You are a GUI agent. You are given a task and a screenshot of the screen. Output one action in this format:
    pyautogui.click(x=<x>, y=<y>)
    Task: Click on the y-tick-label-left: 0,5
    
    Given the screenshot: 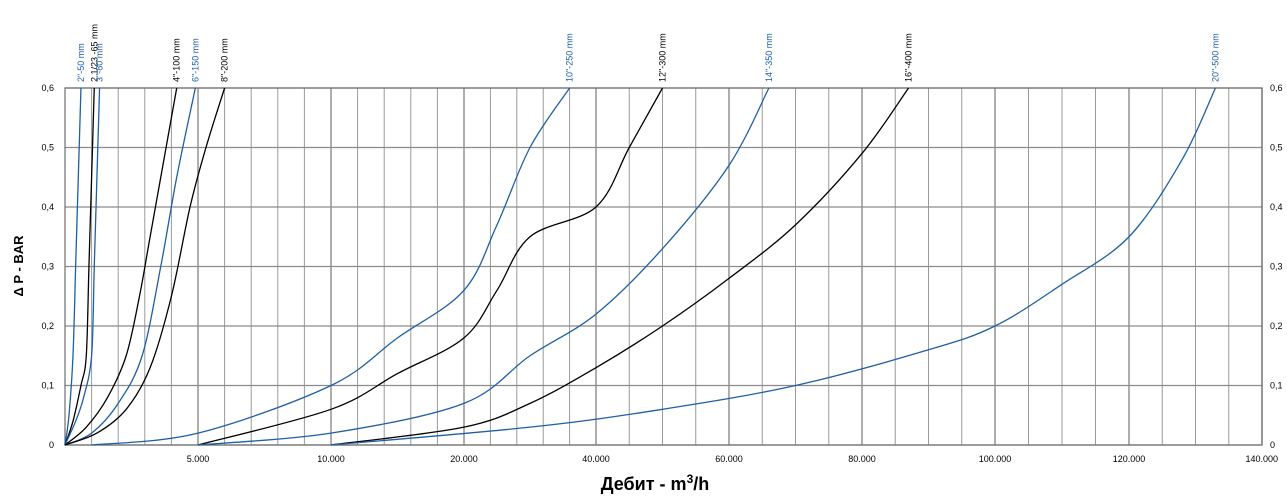 What is the action you would take?
    pyautogui.click(x=47, y=148)
    